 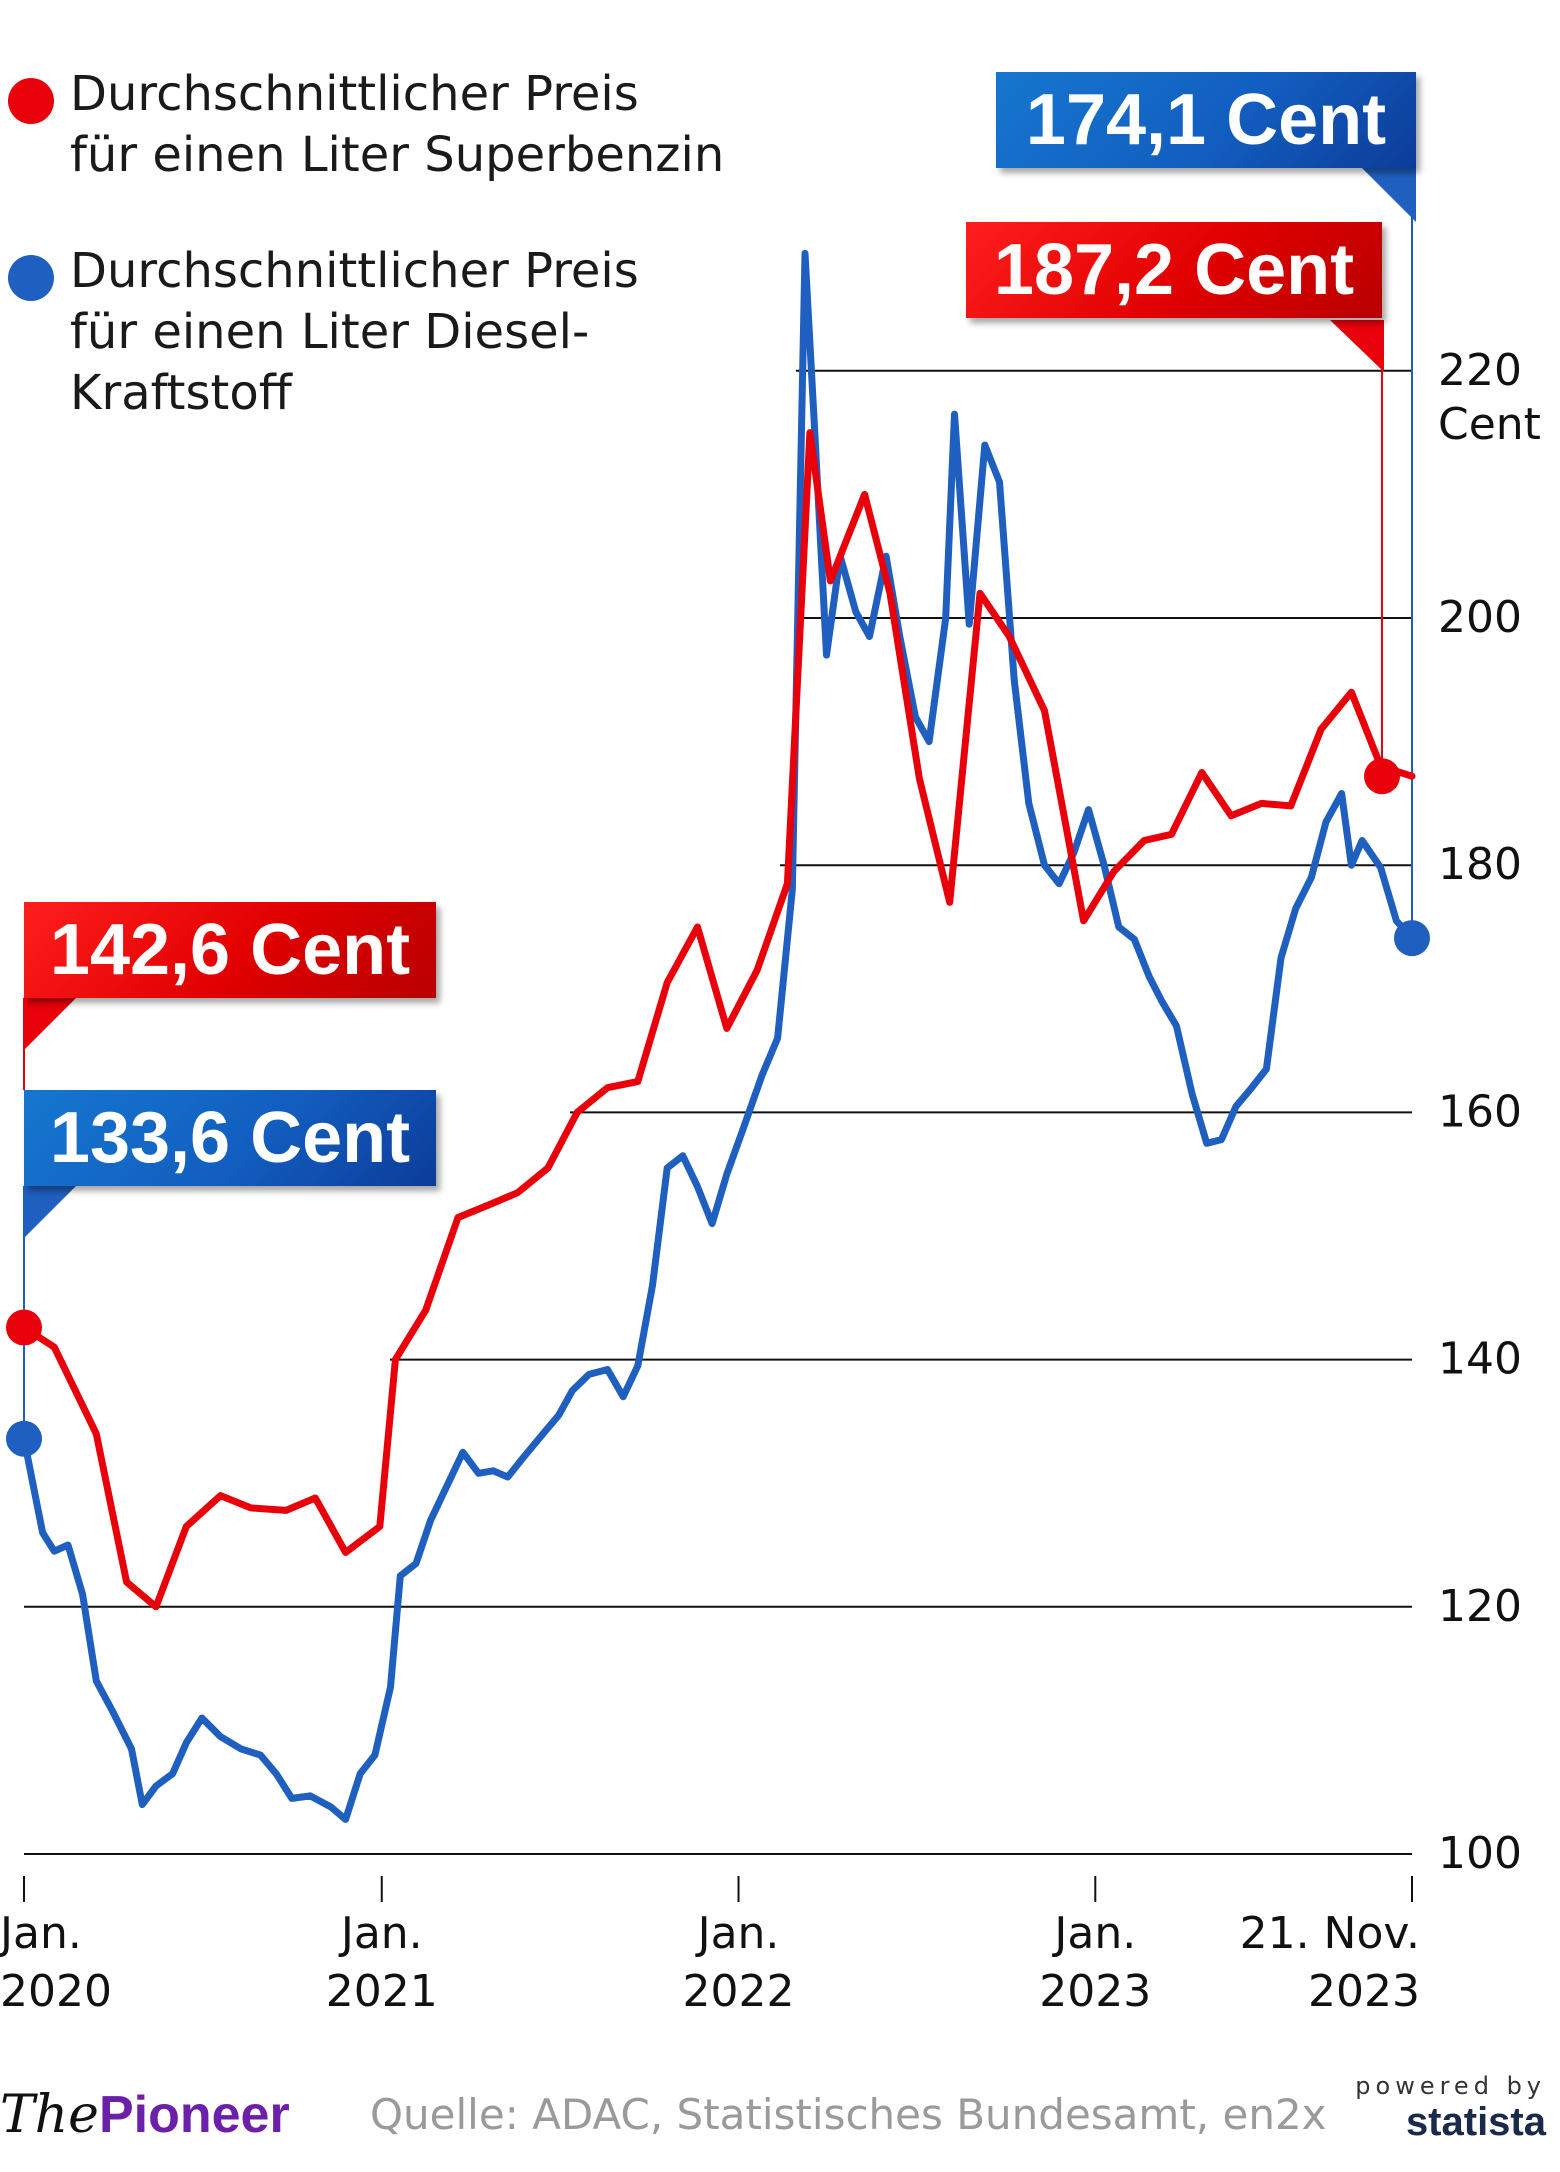 What do you see at coordinates (230, 1138) in the screenshot?
I see `callout-diesel-start: 133,6 Cent` at bounding box center [230, 1138].